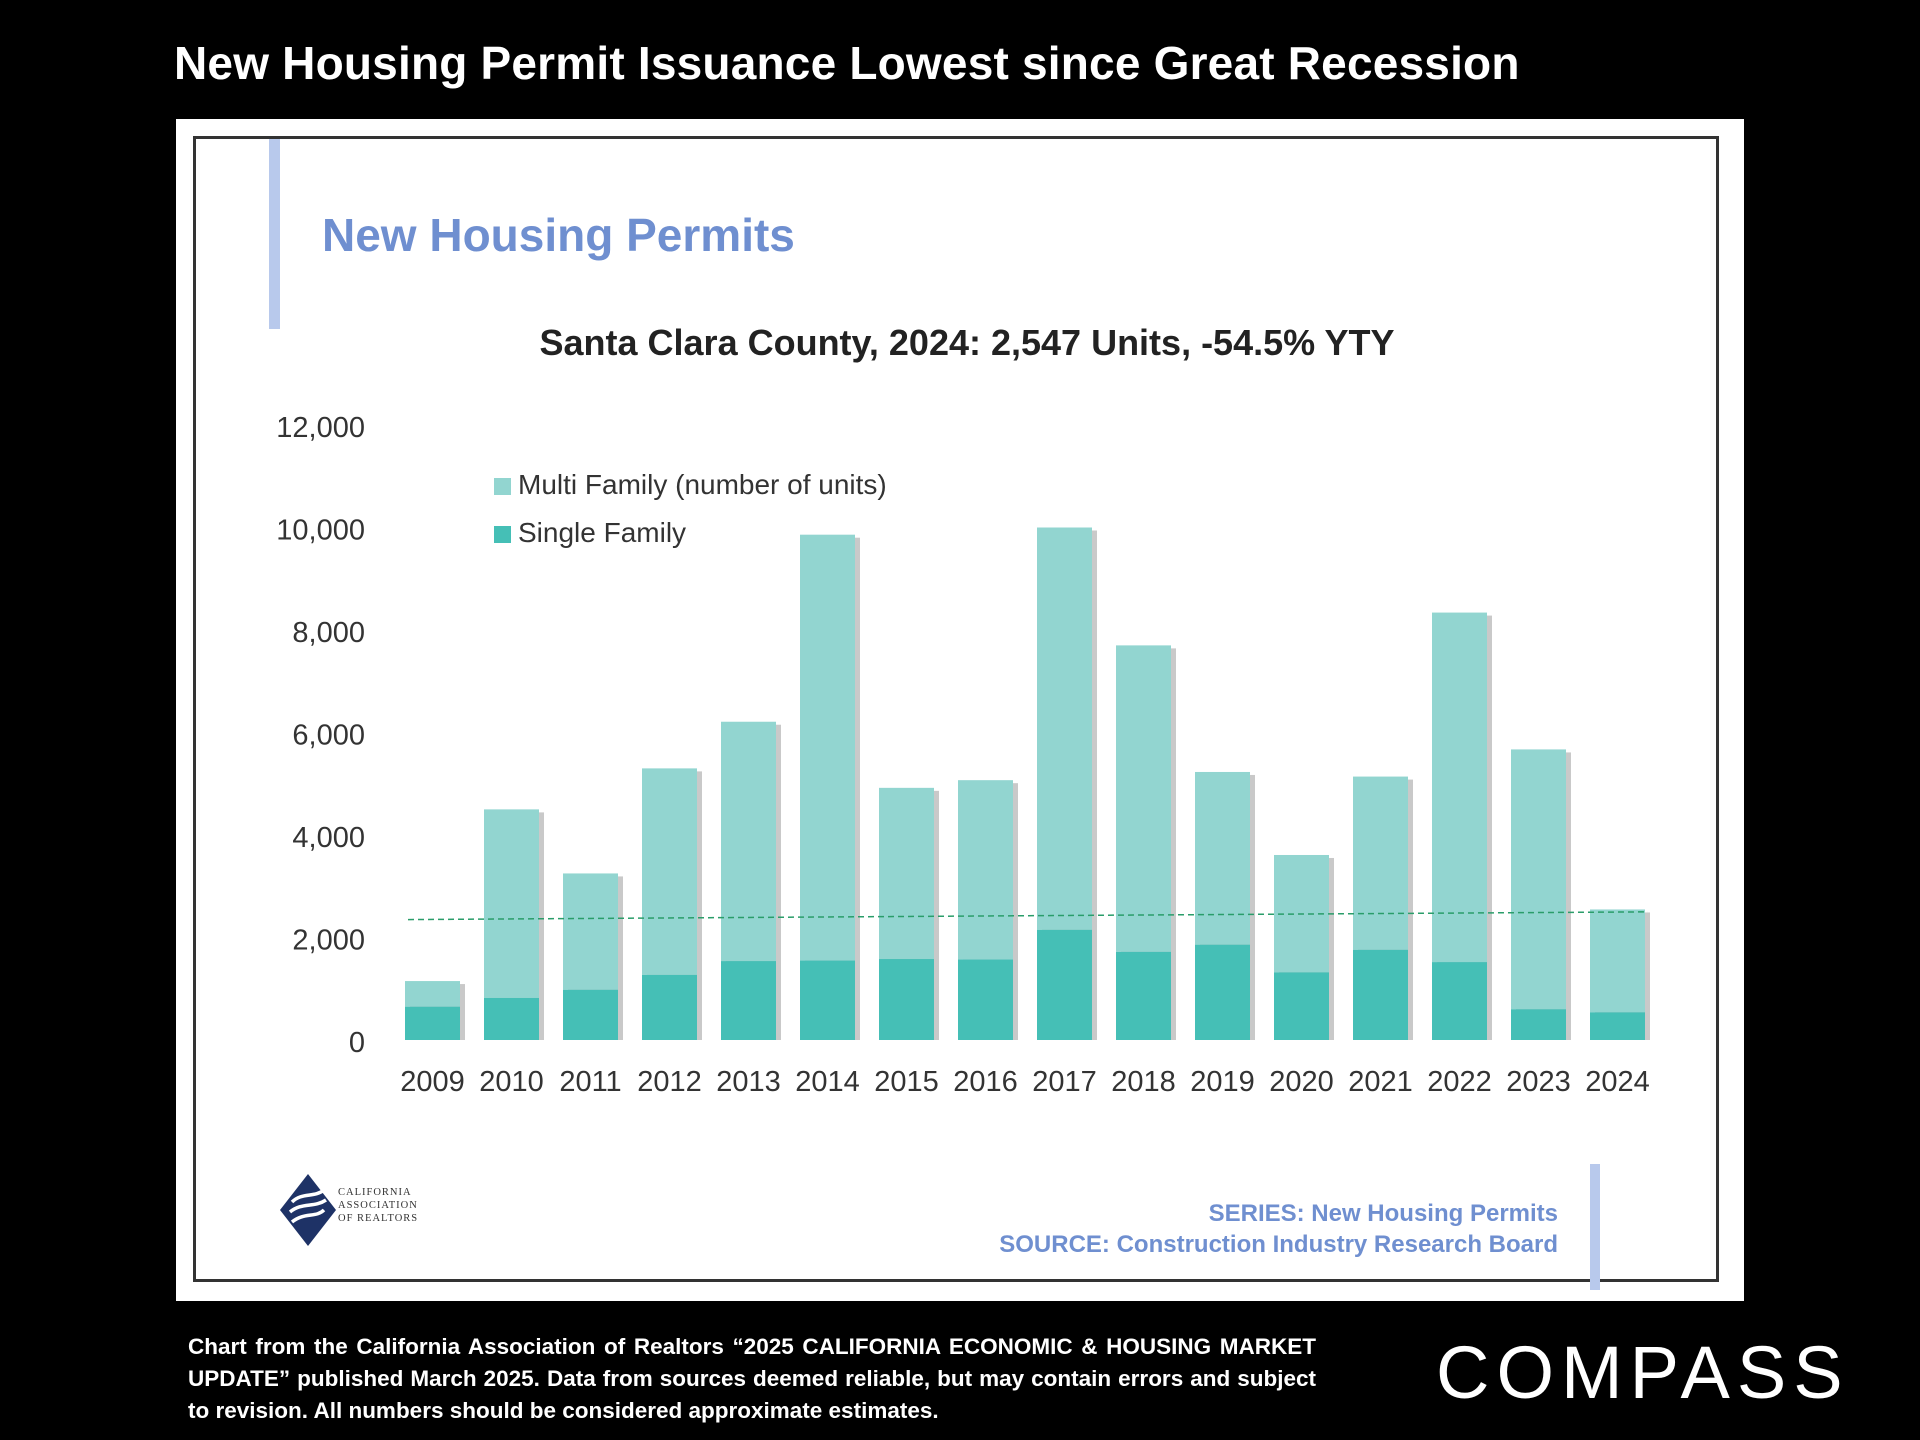 The height and width of the screenshot is (1440, 1920). What do you see at coordinates (308, 1210) in the screenshot?
I see `car-logo-icon` at bounding box center [308, 1210].